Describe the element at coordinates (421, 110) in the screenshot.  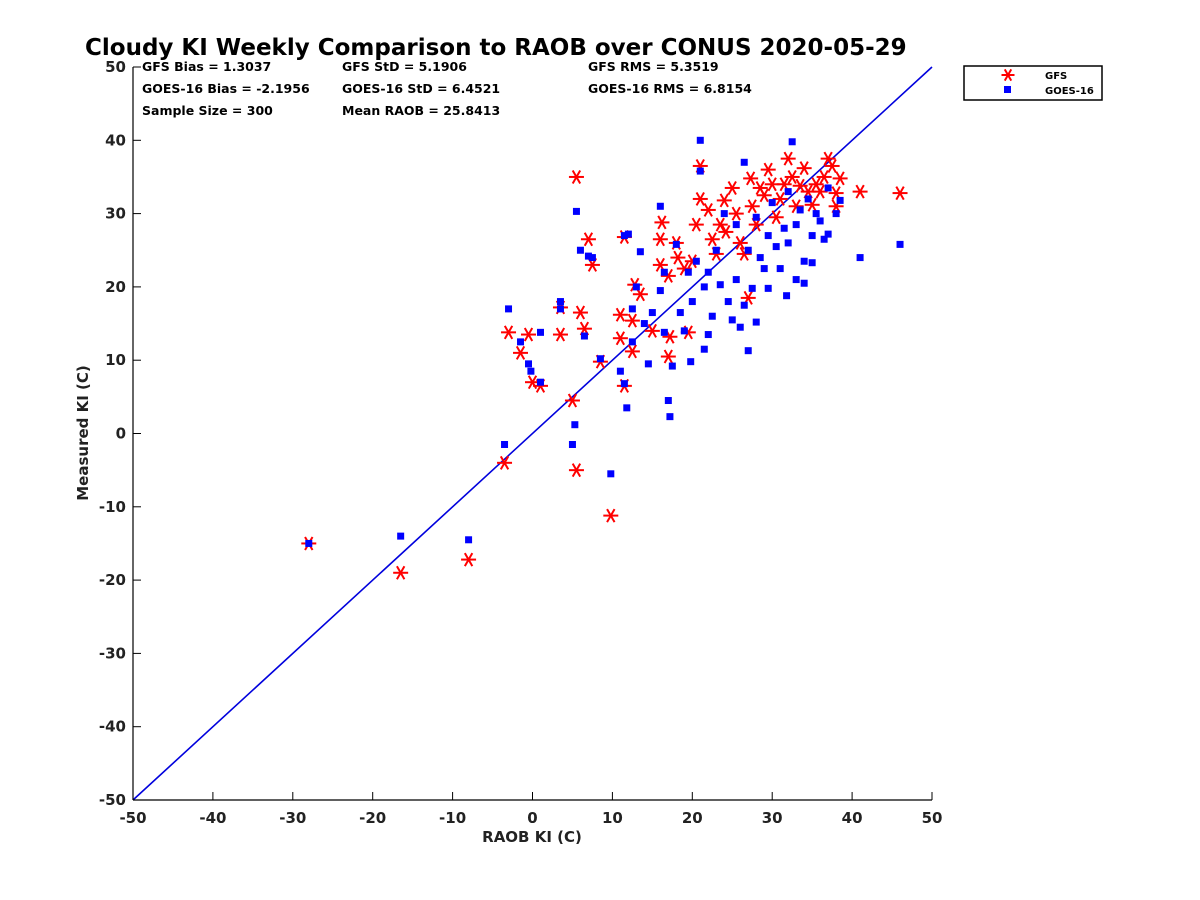
I see `mean-raob-stat: Mean RAOB = 25.8413` at that location.